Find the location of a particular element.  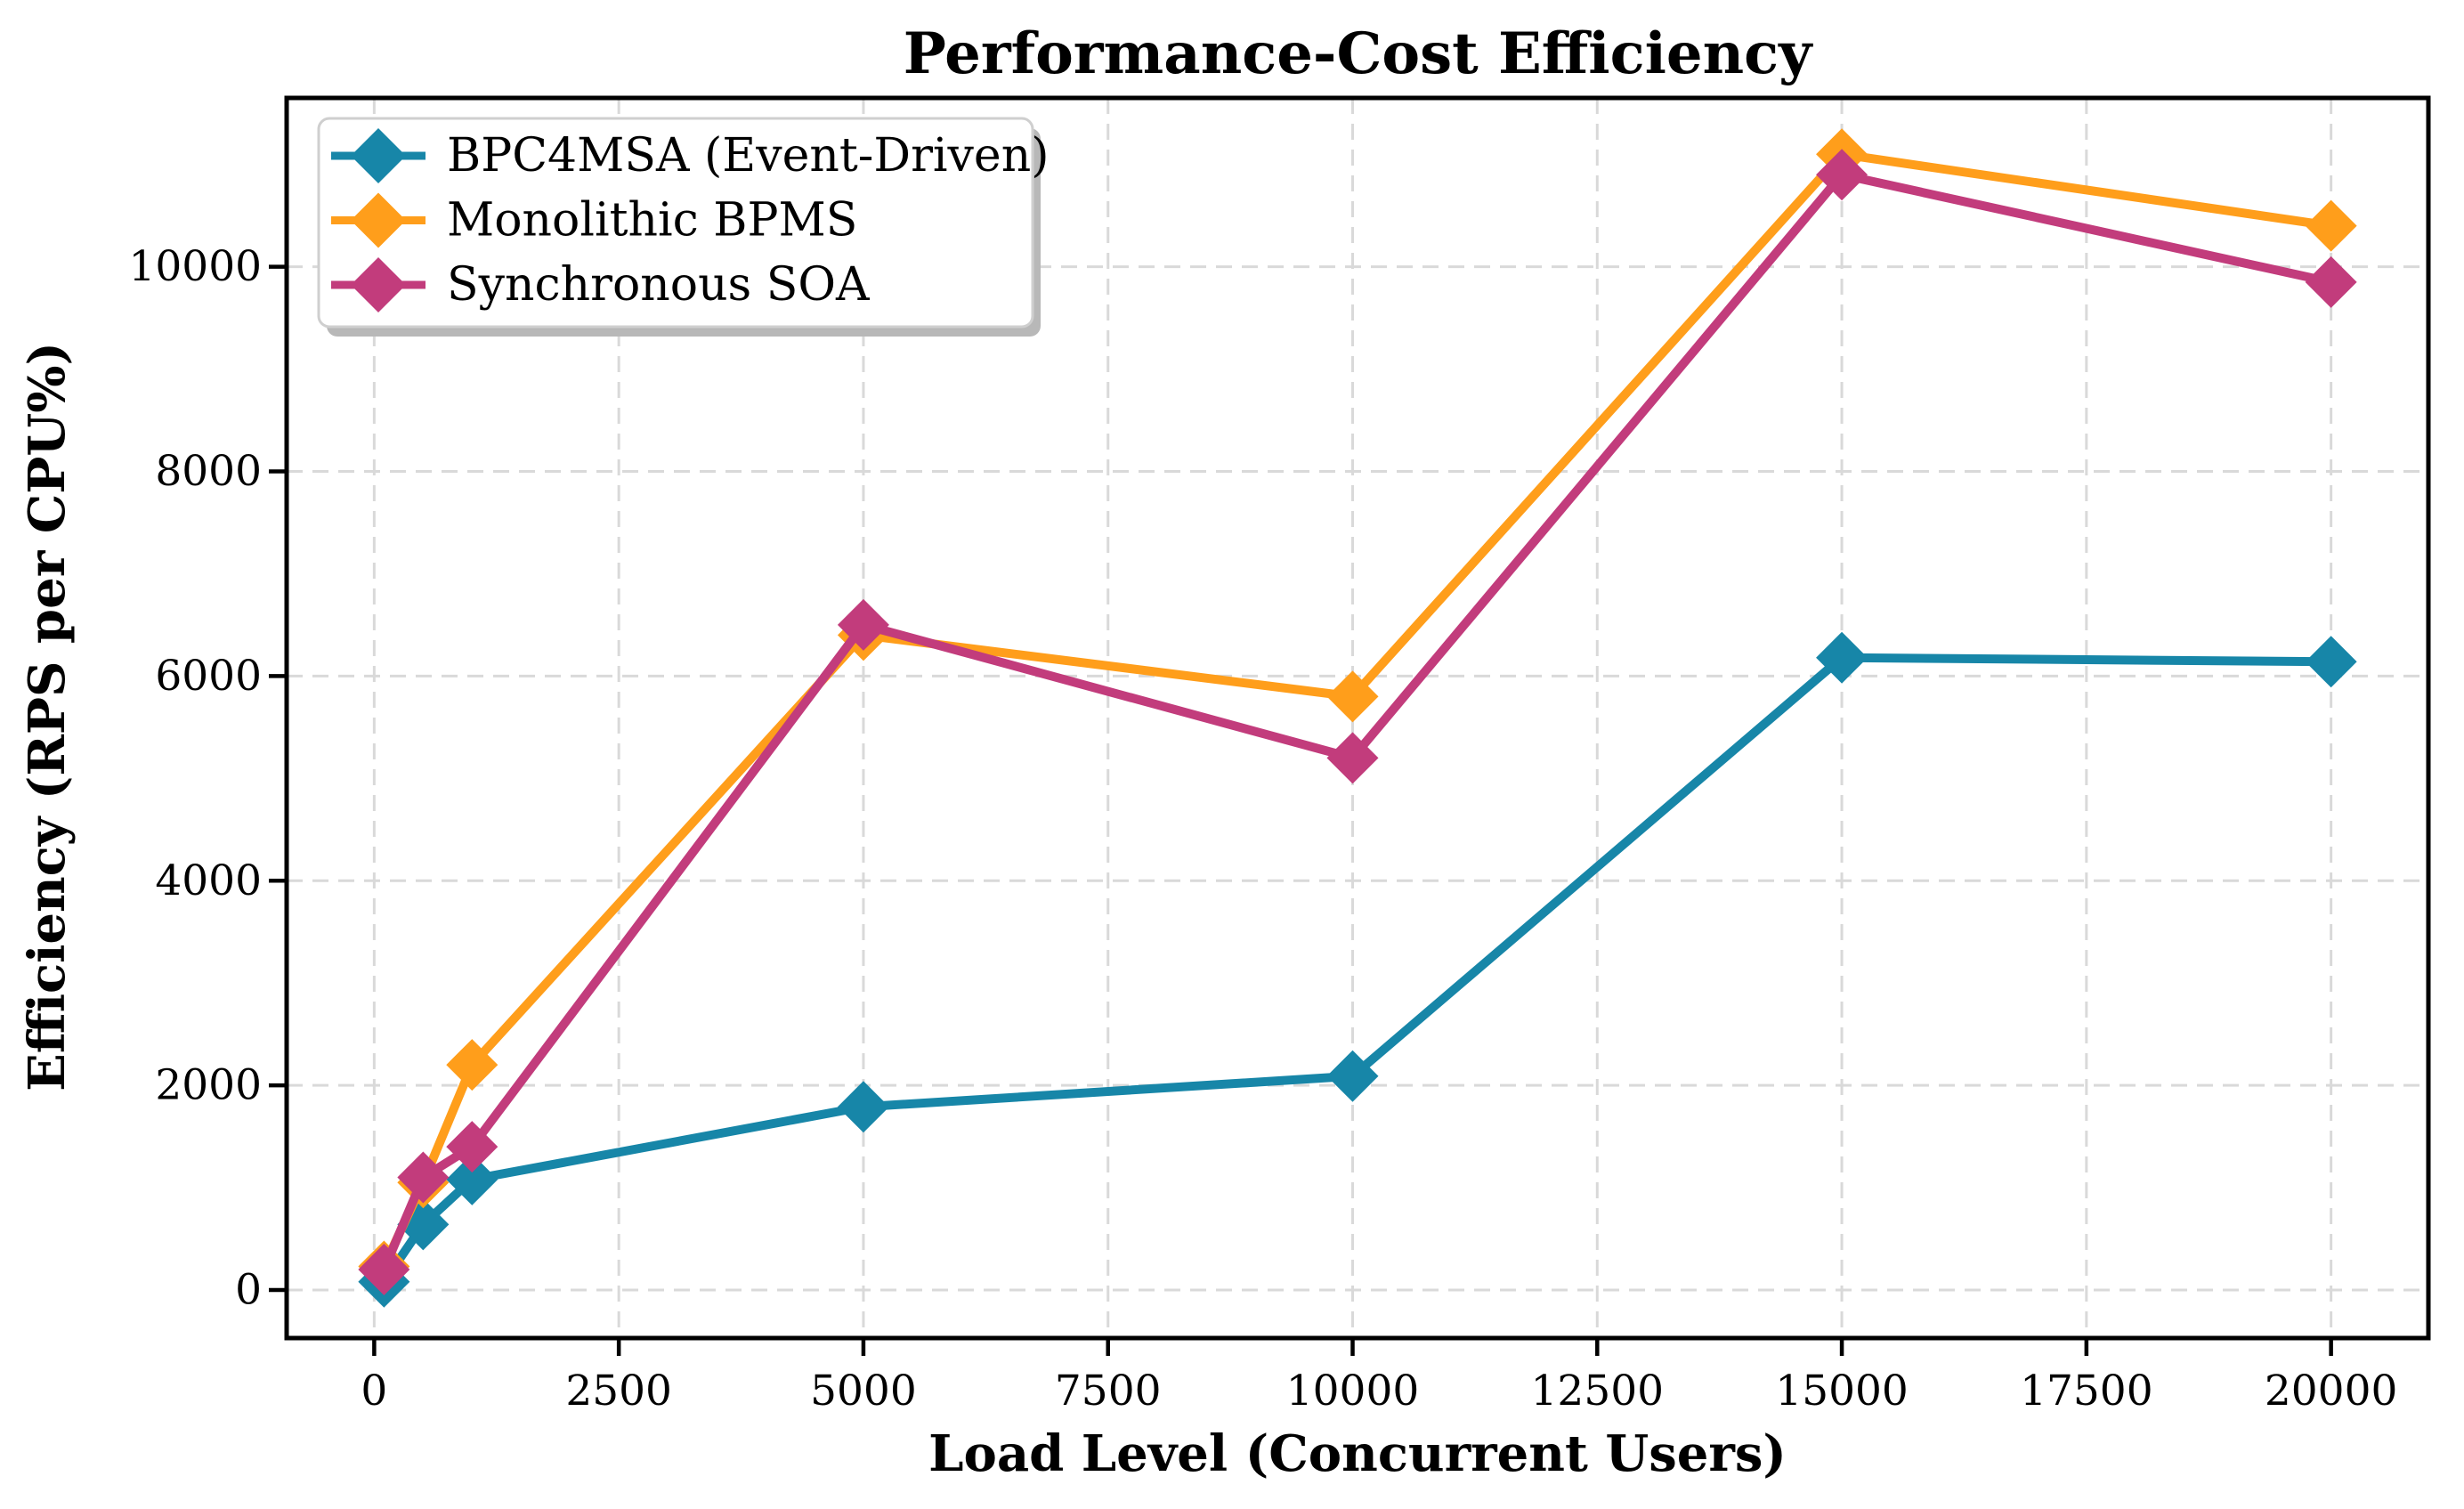

chart-title: Performance-Cost Efficiency is located at coordinates (1358, 53).